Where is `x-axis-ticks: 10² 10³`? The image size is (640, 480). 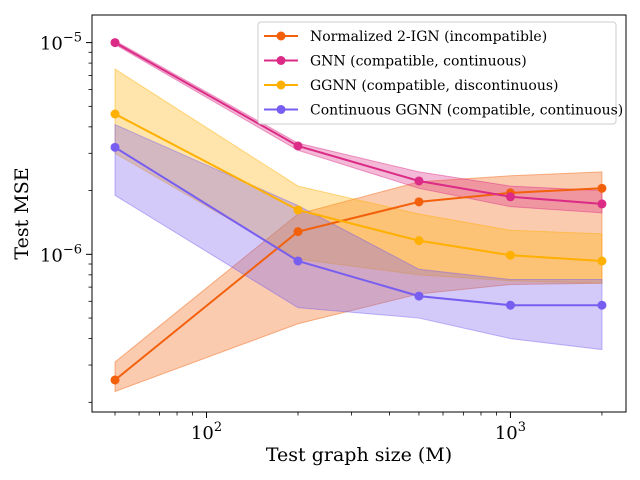
x-axis-ticks: 10² 10³ is located at coordinates (358, 428).